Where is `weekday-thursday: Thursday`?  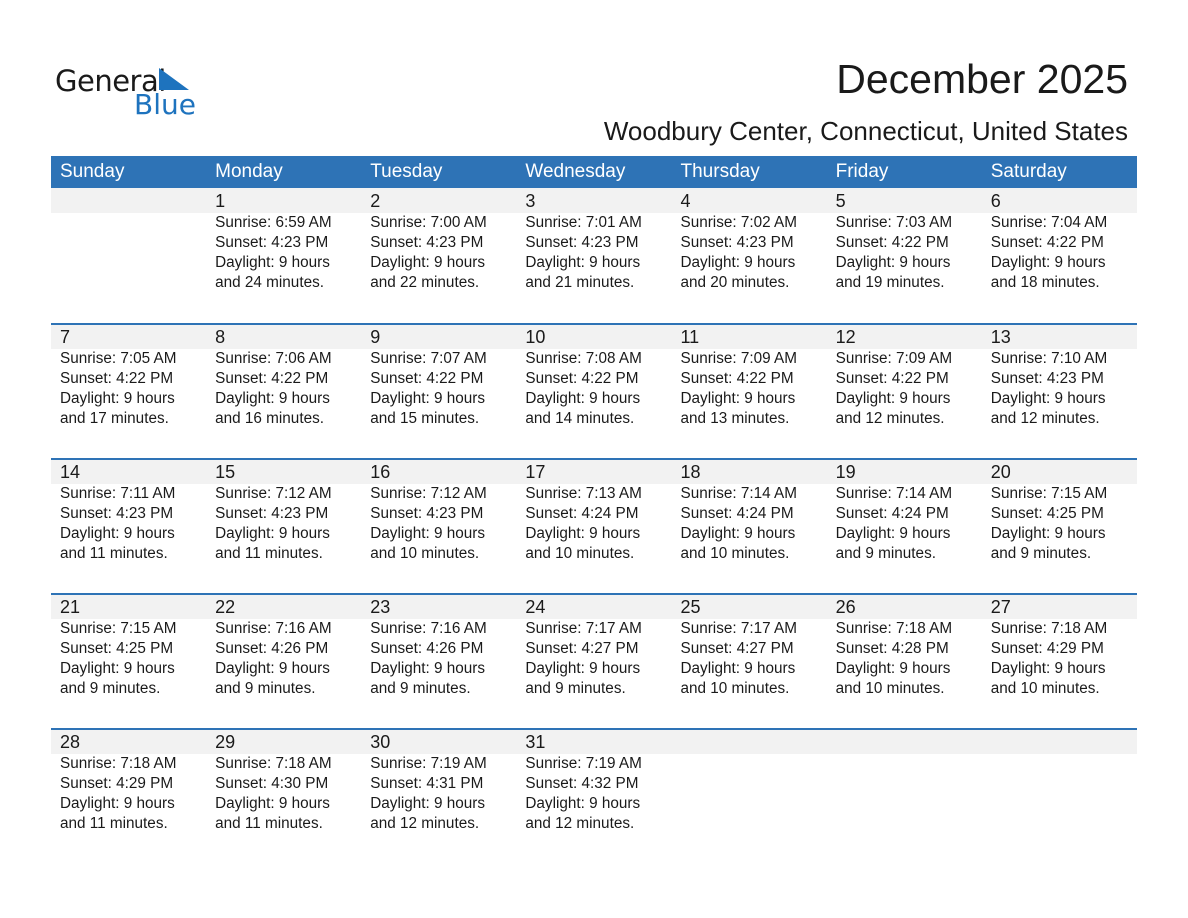 weekday-thursday: Thursday is located at coordinates (720, 171).